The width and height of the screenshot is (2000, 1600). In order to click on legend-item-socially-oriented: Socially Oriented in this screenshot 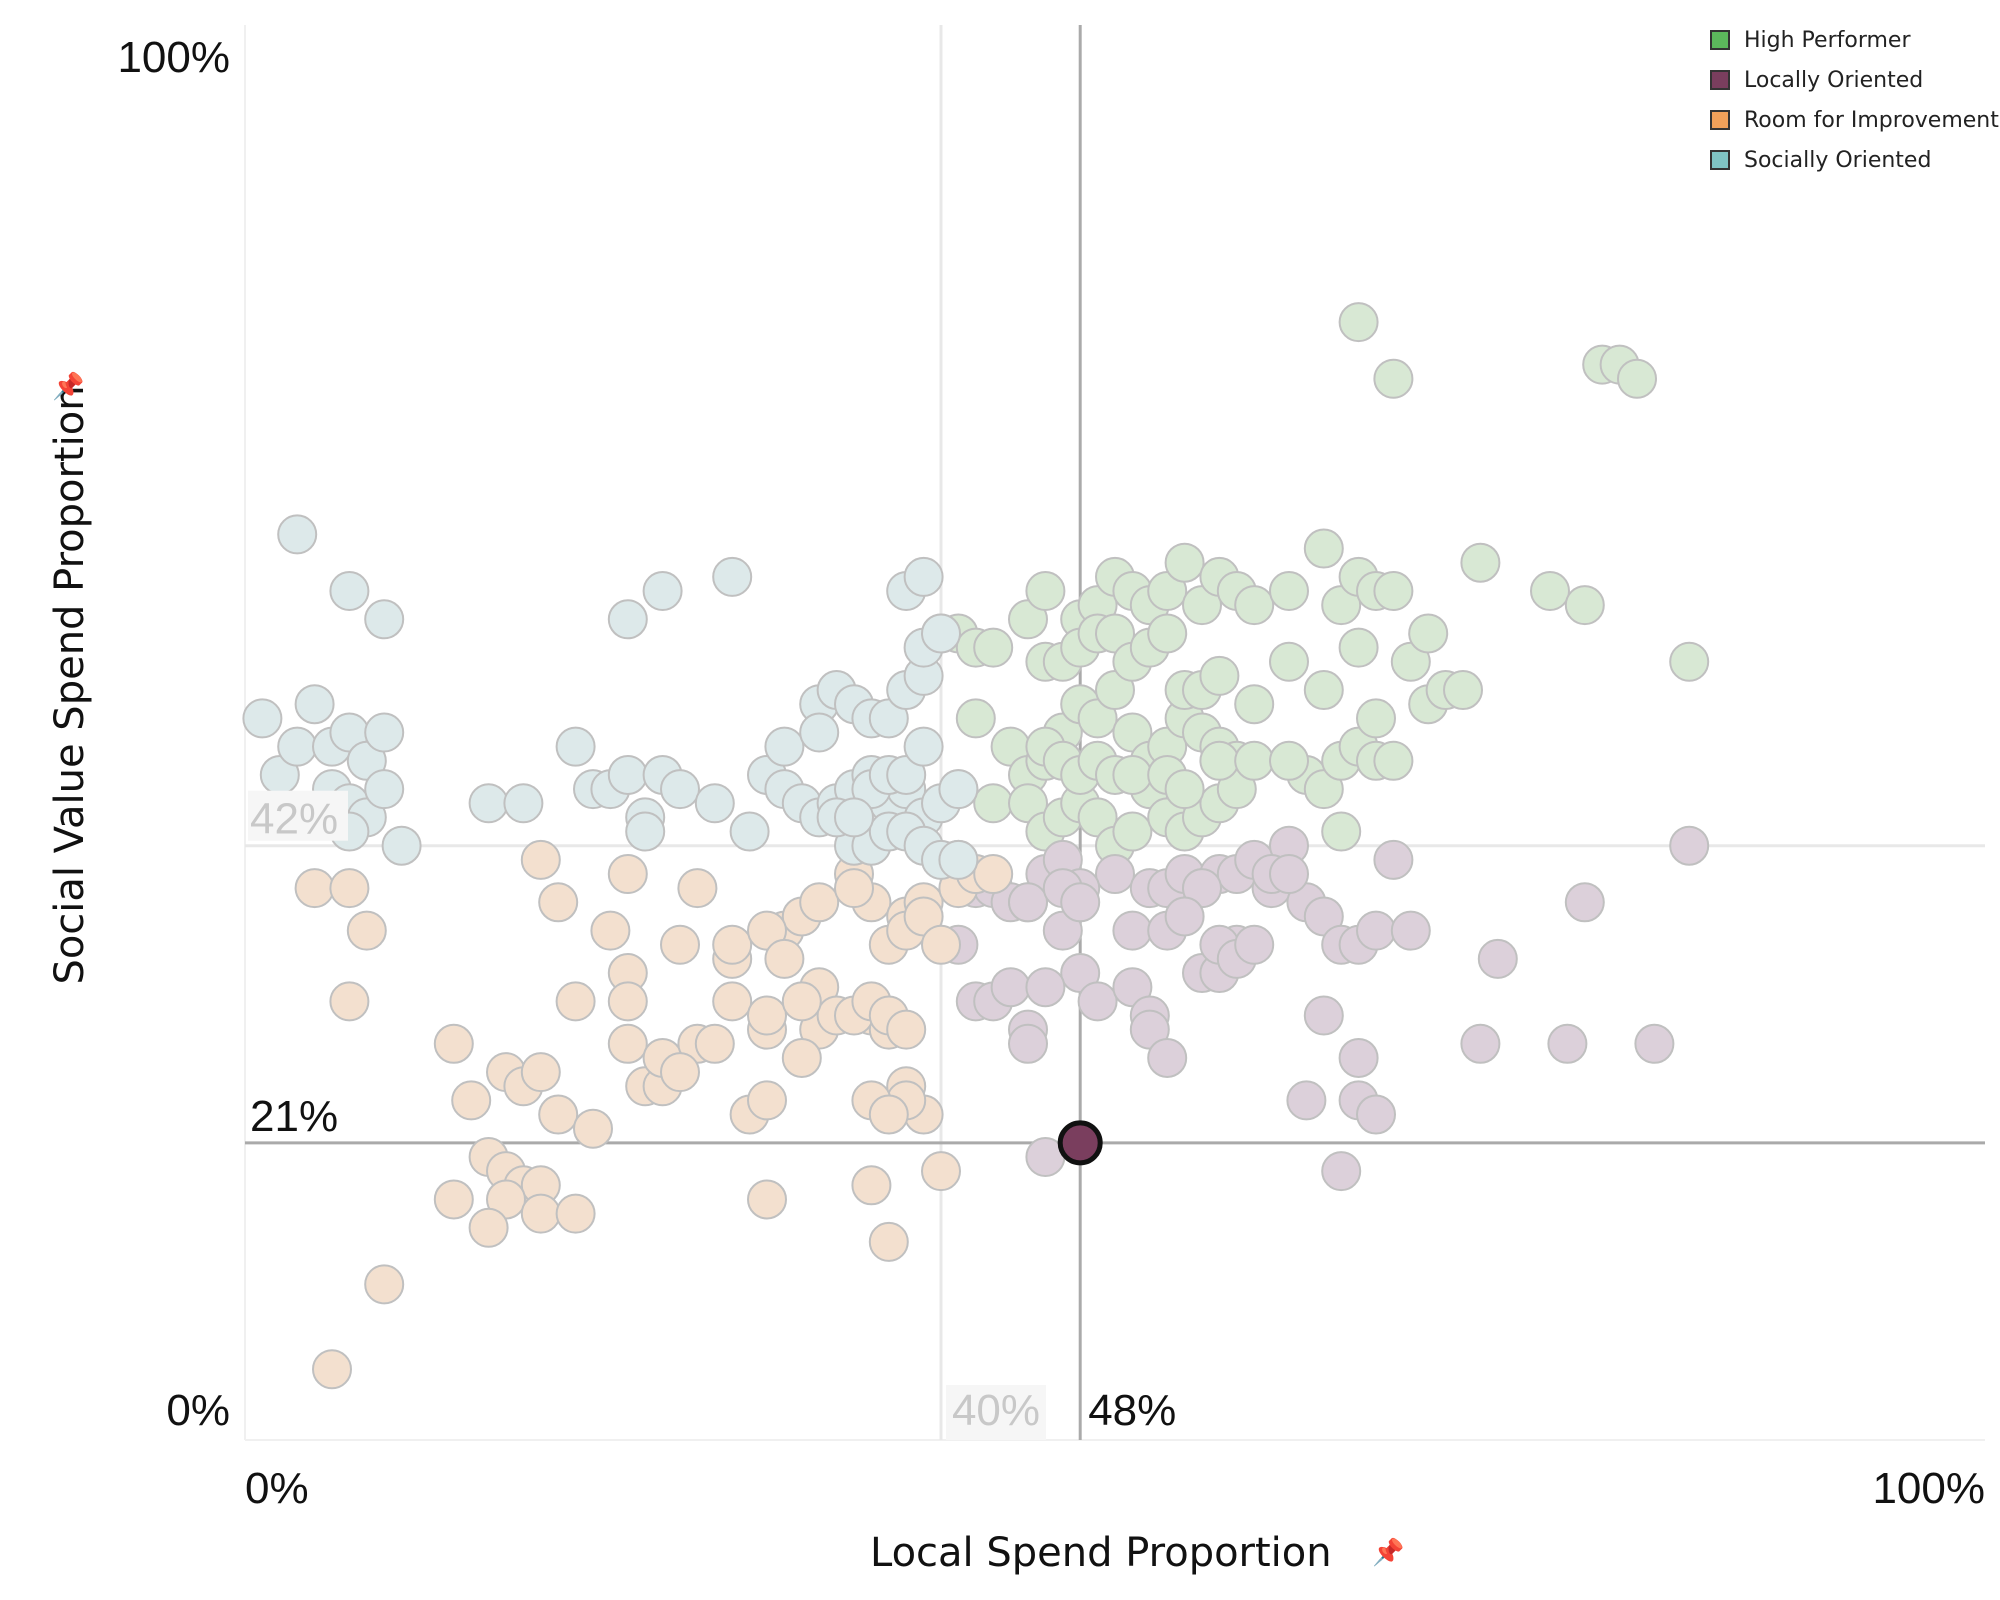, I will do `click(1854, 160)`.